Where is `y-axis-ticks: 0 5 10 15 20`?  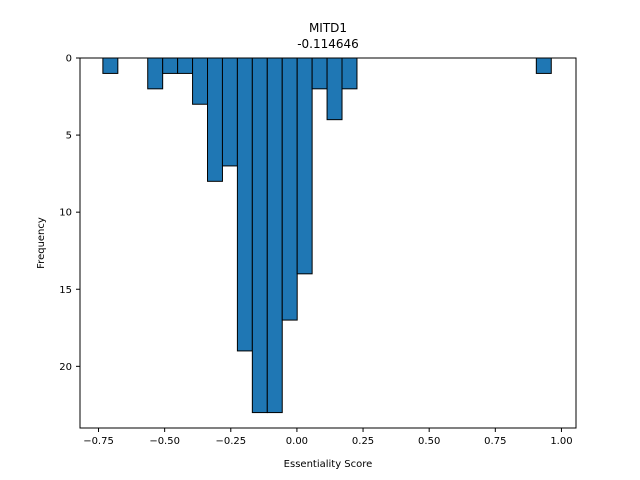
y-axis-ticks: 0 5 10 15 20 is located at coordinates (69, 213).